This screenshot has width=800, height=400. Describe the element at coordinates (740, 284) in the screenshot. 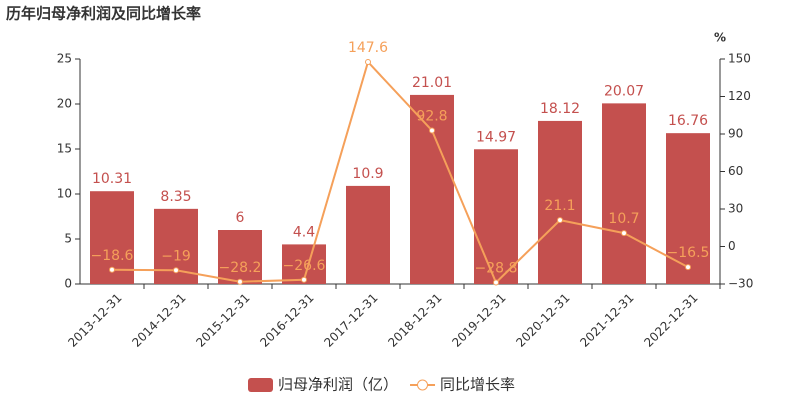

I see `y2-tick-label: −30` at that location.